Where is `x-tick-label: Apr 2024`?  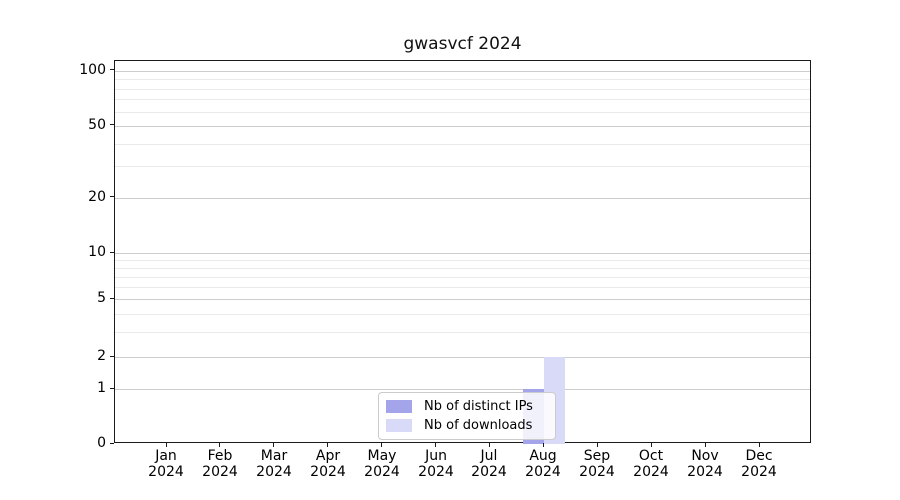 x-tick-label: Apr 2024 is located at coordinates (328, 464).